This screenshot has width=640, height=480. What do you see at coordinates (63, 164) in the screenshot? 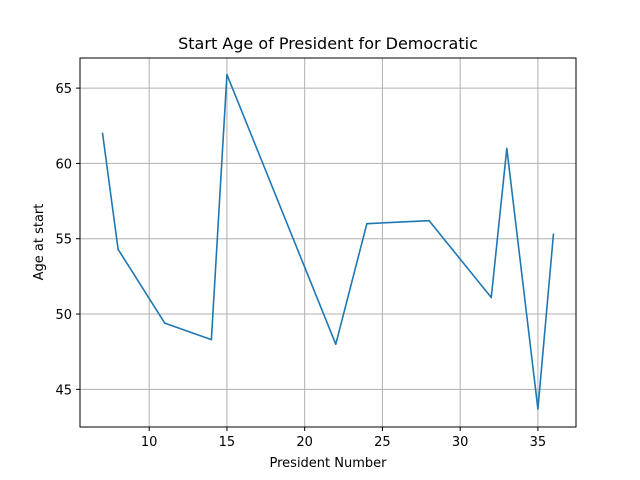
I see `y-tick-label: 60` at bounding box center [63, 164].